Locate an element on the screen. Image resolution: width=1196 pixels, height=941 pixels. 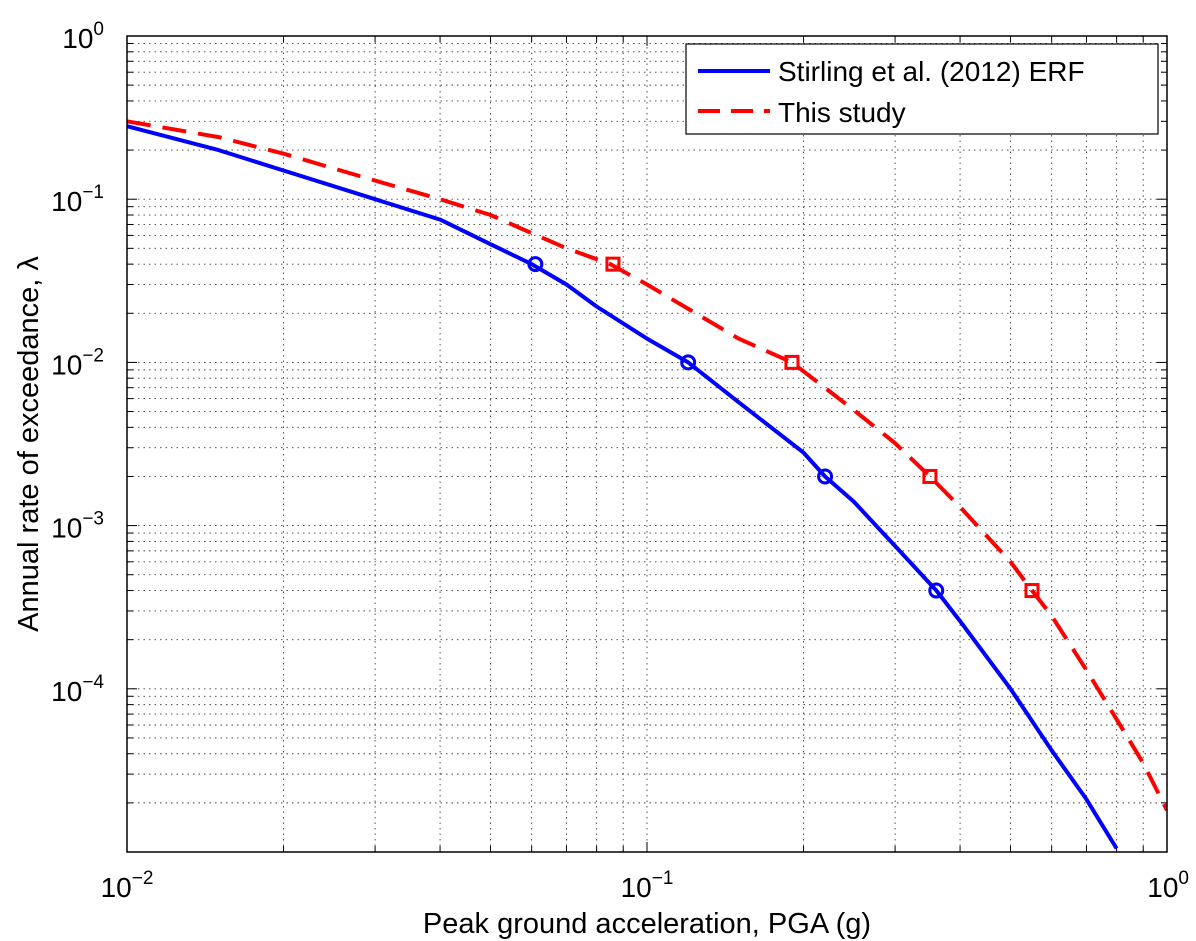
legend-box is located at coordinates (922, 89).